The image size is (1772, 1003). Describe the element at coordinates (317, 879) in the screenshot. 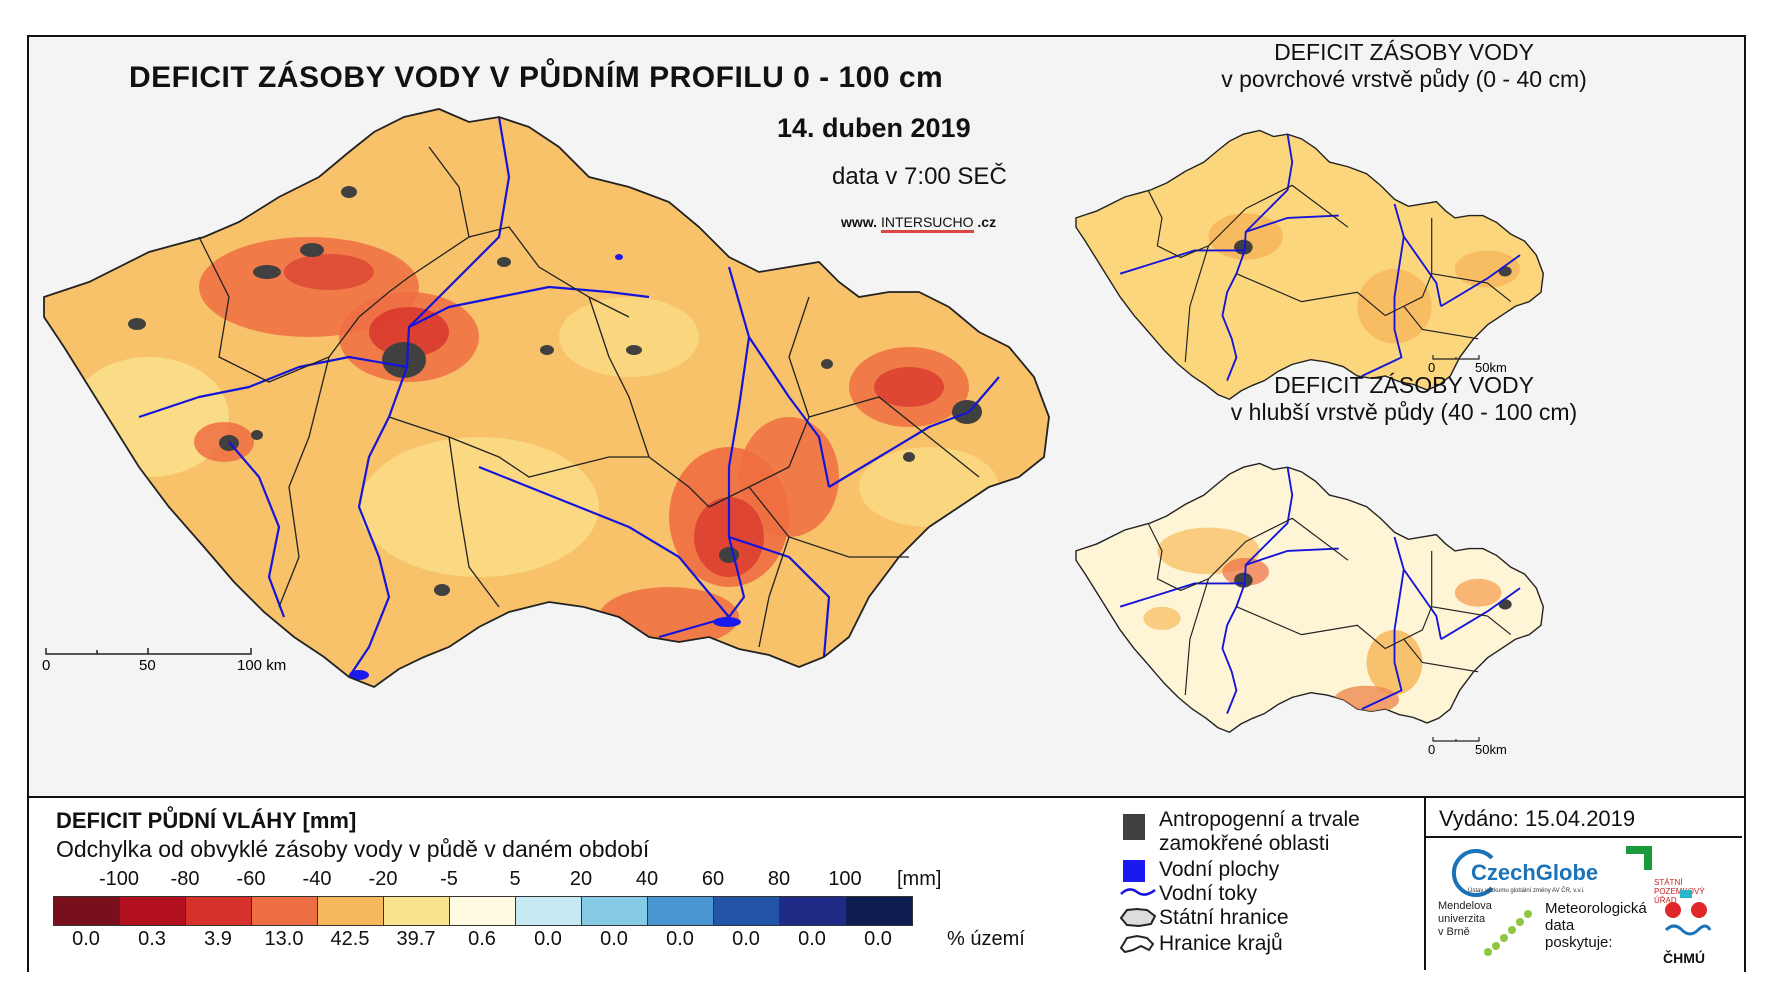

I see `legend-tick: -40` at that location.